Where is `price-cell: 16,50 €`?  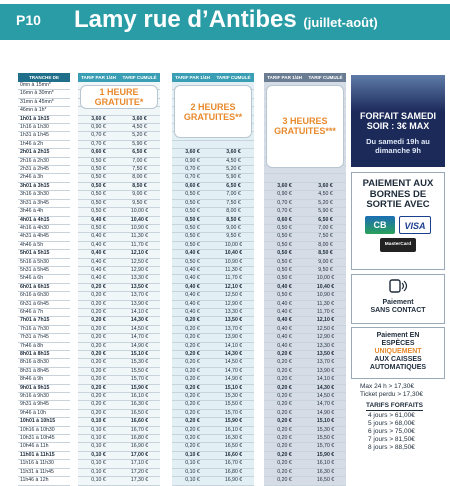 price-cell: 16,50 € is located at coordinates (139, 414).